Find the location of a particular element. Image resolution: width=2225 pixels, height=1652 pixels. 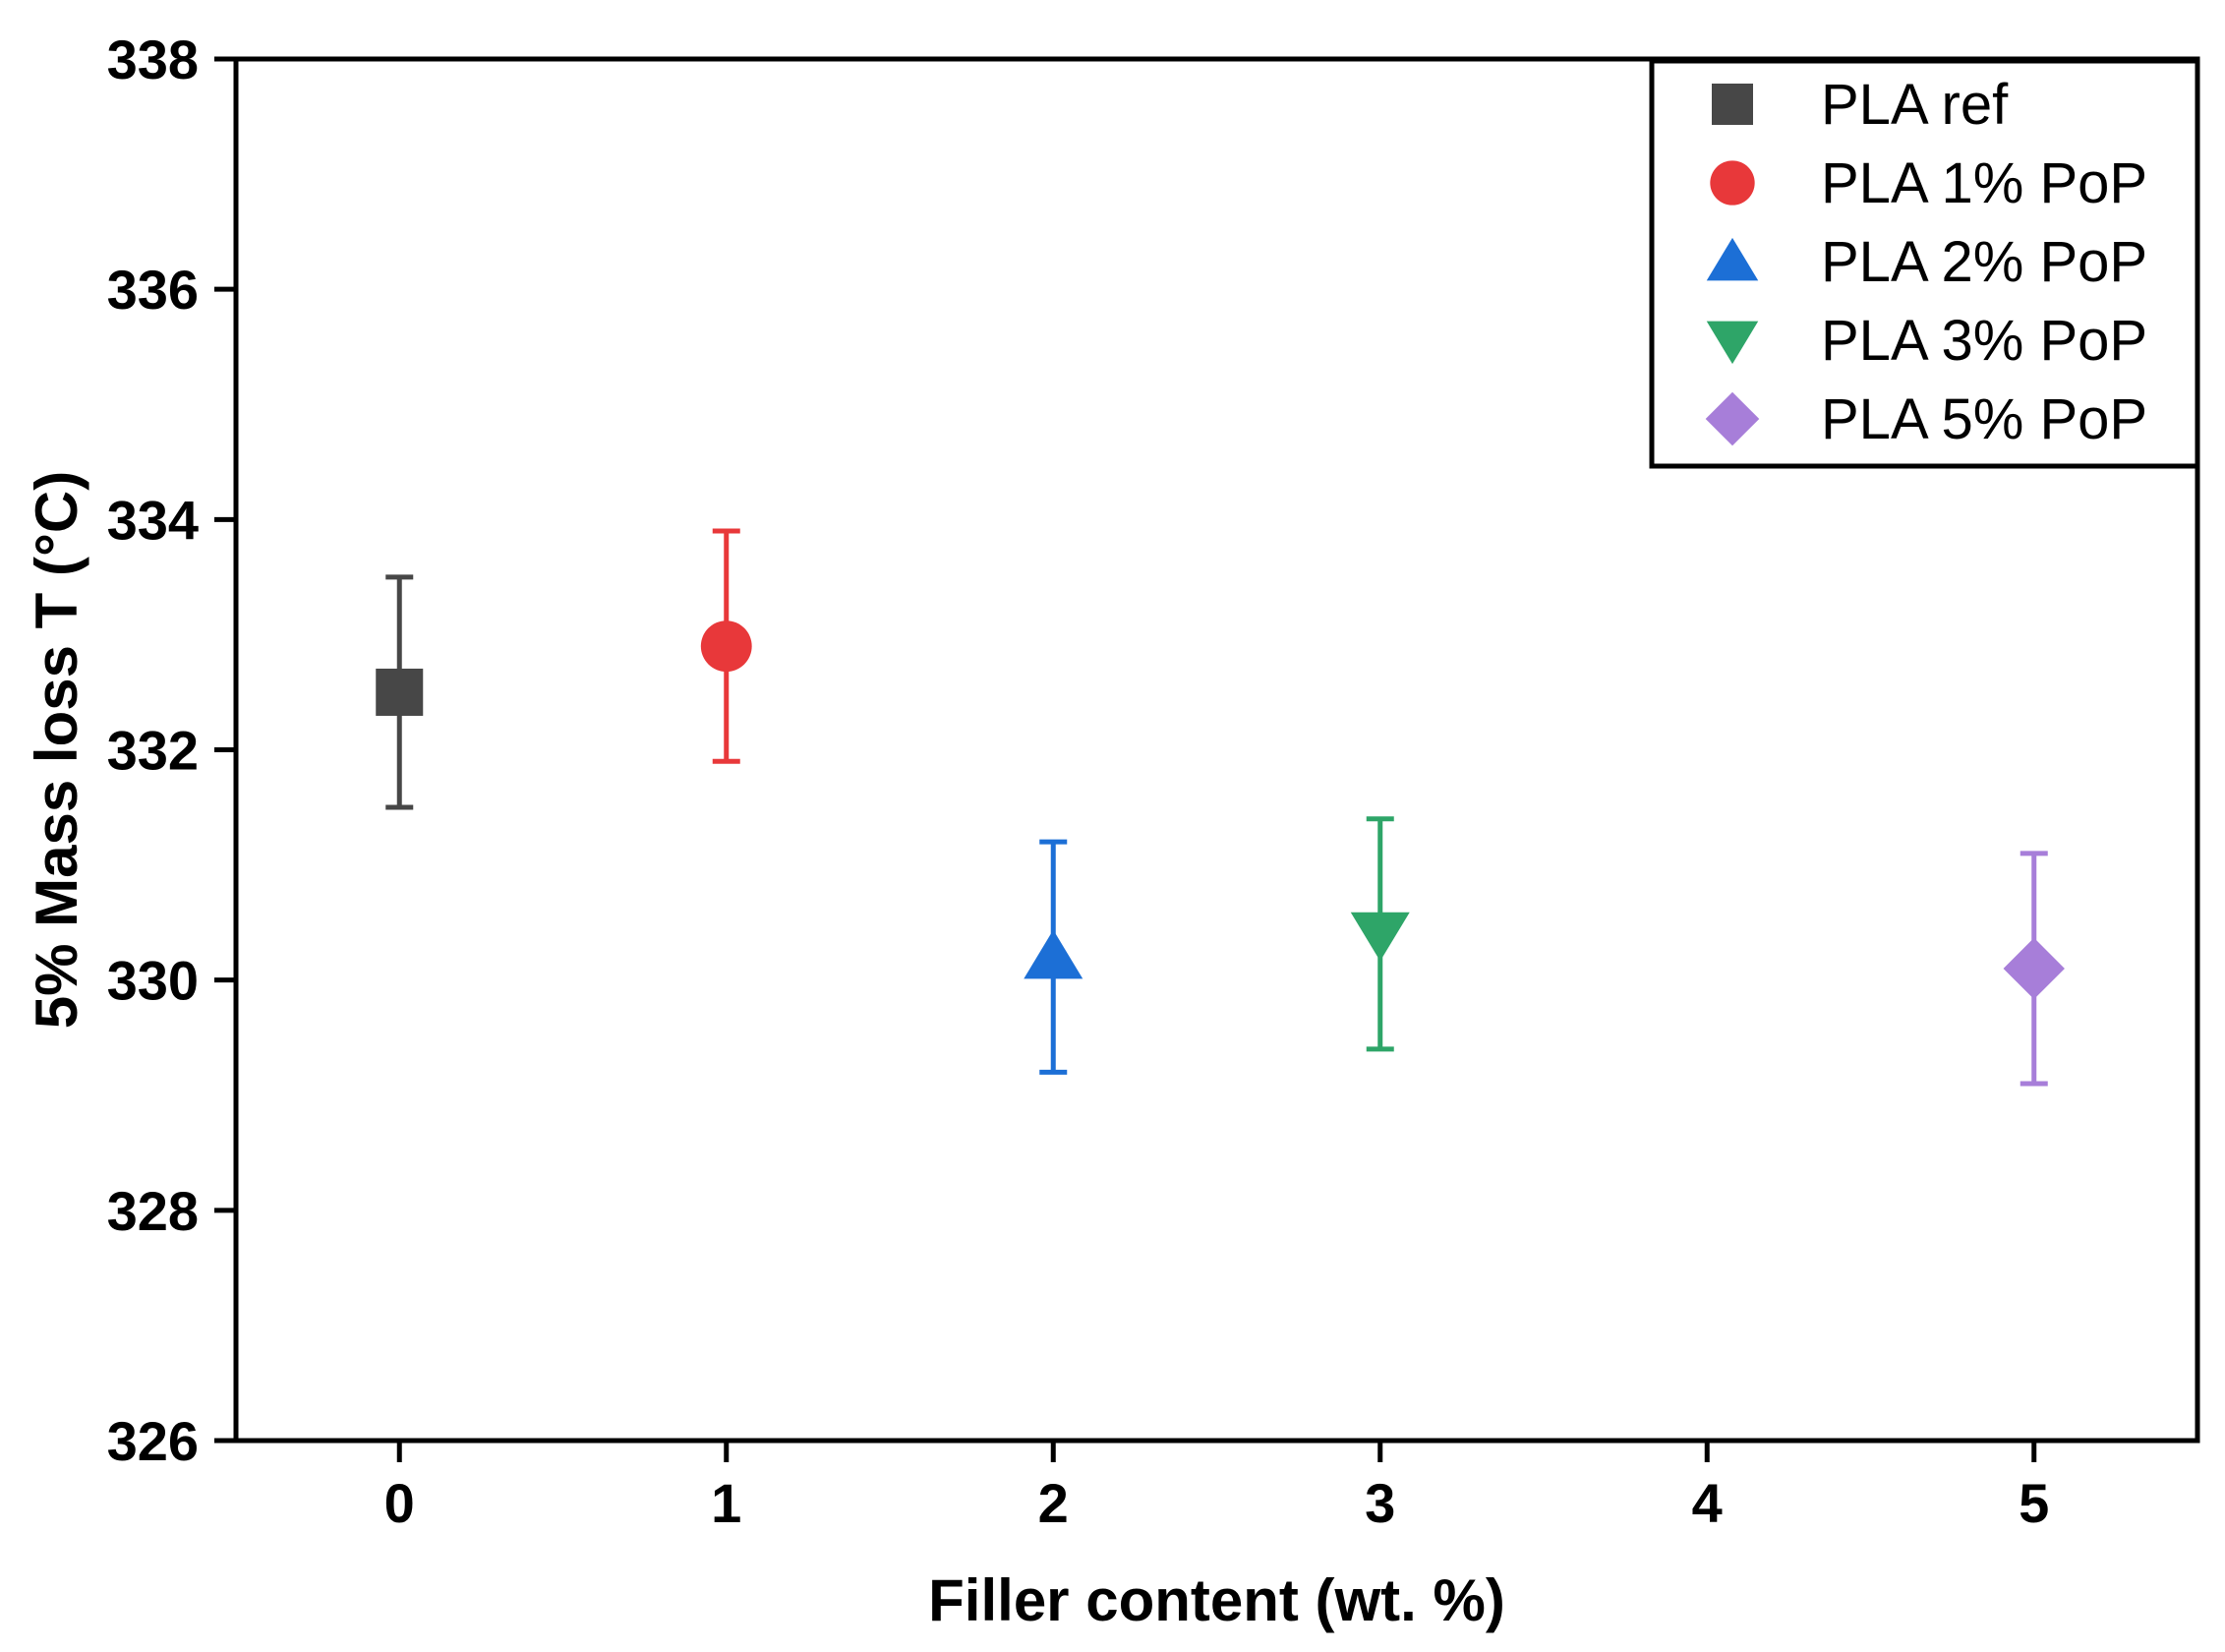

x-tick-label: 3 is located at coordinates (1380, 1503).